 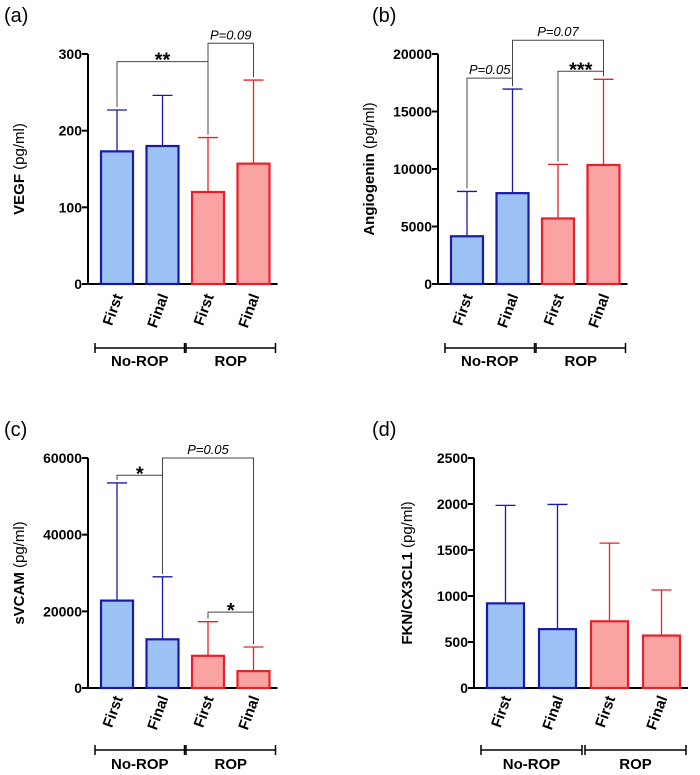 I want to click on y-axis-title: VEGF, so click(x=19, y=194).